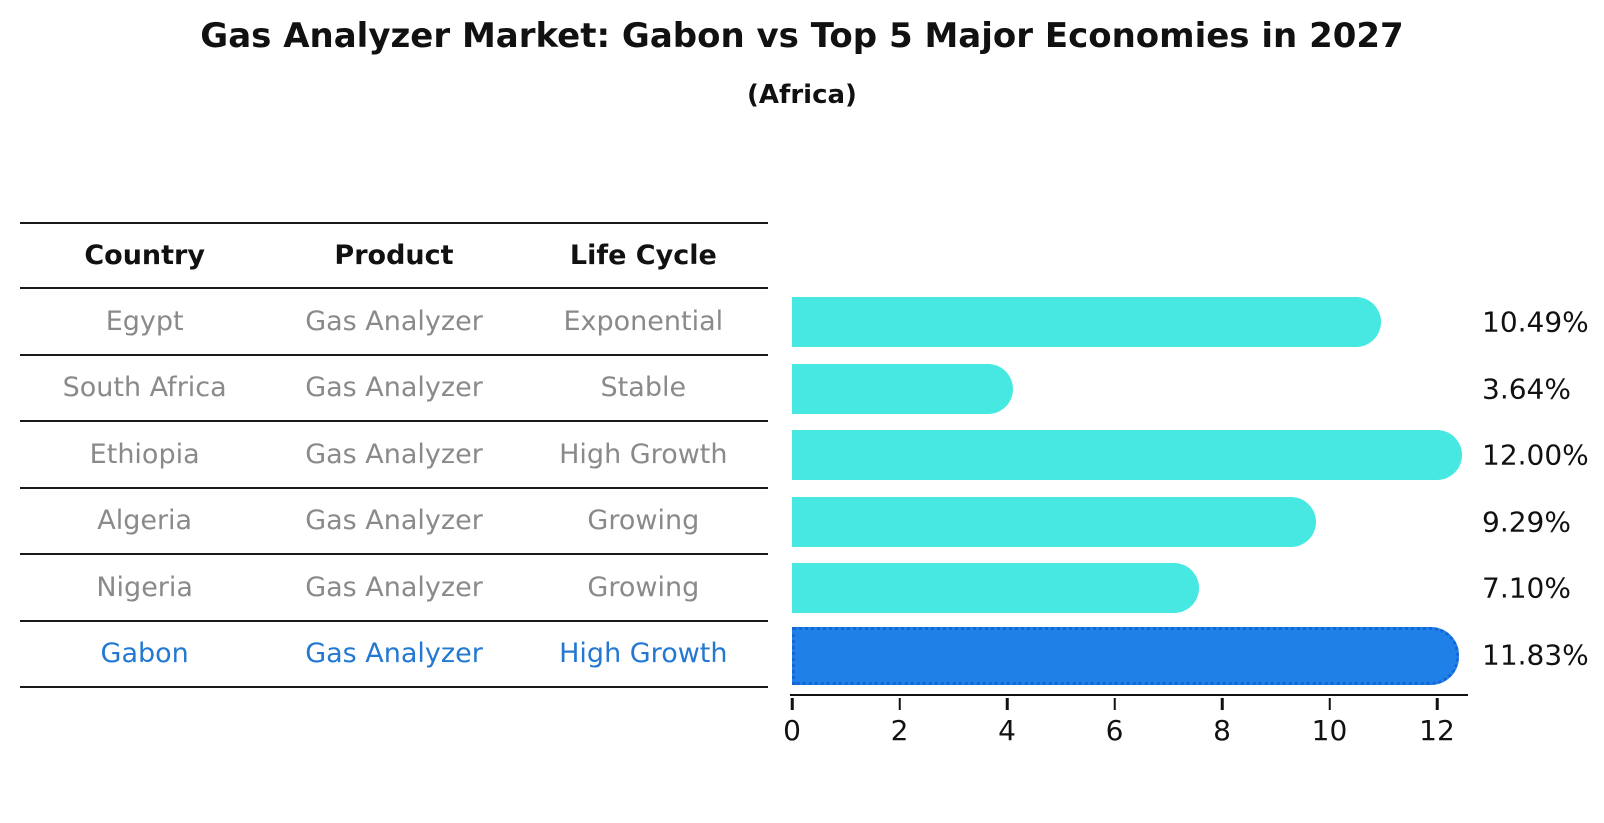 The width and height of the screenshot is (1604, 823). I want to click on table-row-ethiopia: Ethiopia Gas Analyzer High Growth, so click(394, 455).